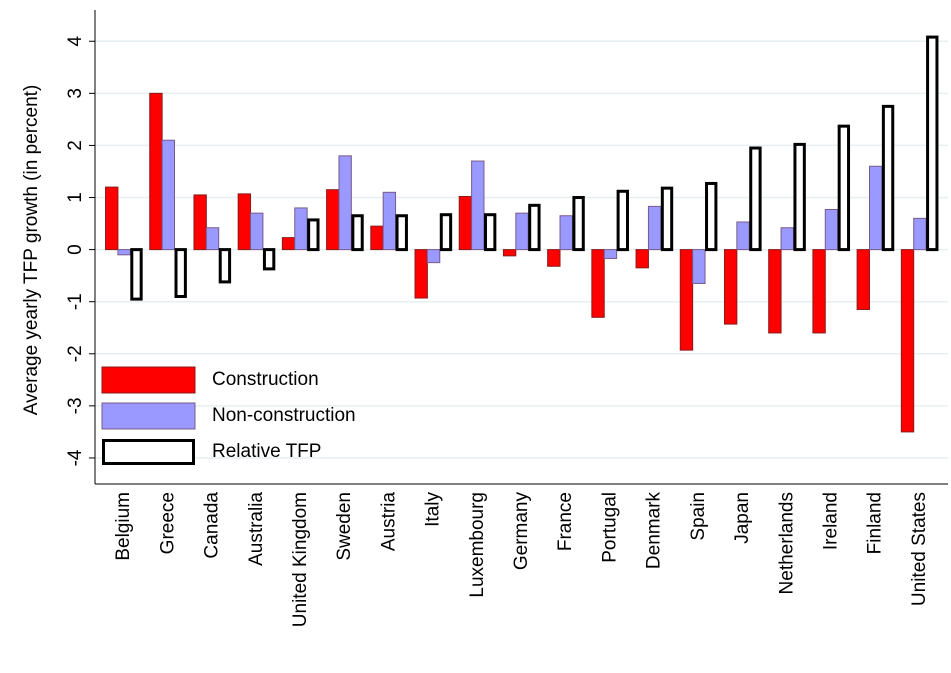  I want to click on x-tick-label: Netherlands, so click(786, 543).